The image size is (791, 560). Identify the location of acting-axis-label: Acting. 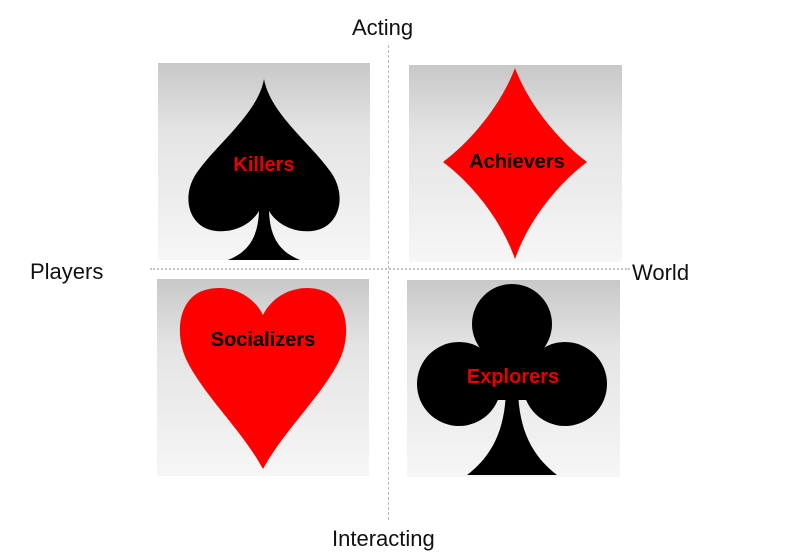
(383, 27).